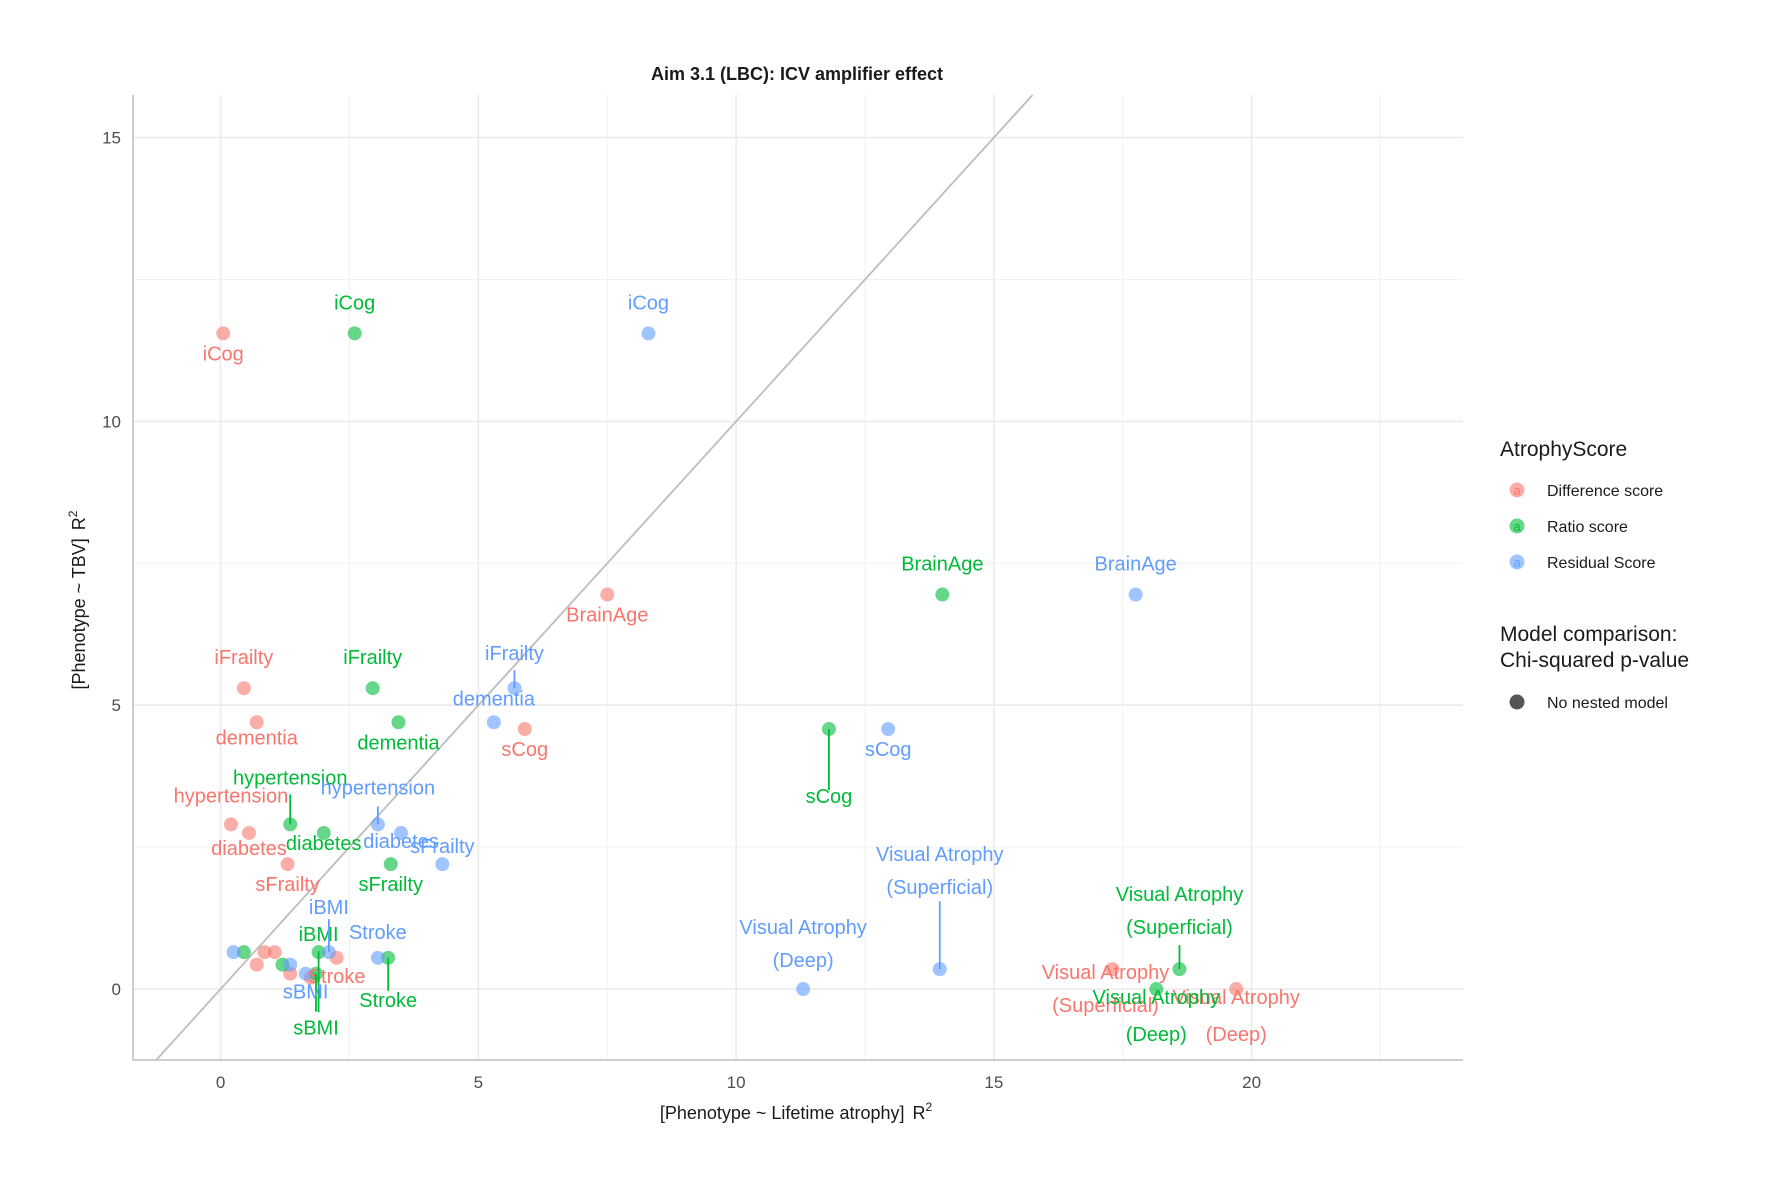 This screenshot has width=1771, height=1181. Describe the element at coordinates (1594, 660) in the screenshot. I see `legend-size-title-line2: Chi-squared p-value` at that location.